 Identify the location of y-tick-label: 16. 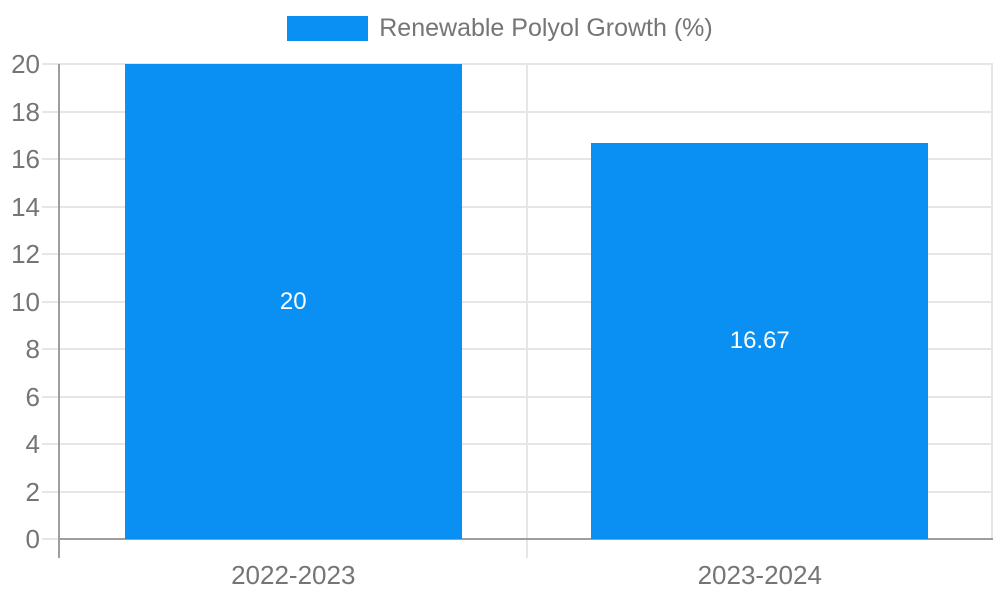
(25, 159).